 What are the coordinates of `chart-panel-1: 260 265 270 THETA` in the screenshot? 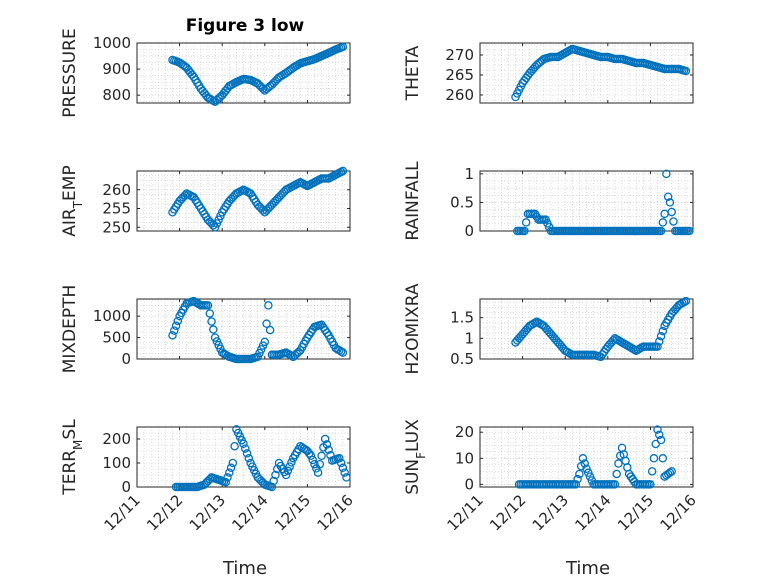 It's located at (548, 73).